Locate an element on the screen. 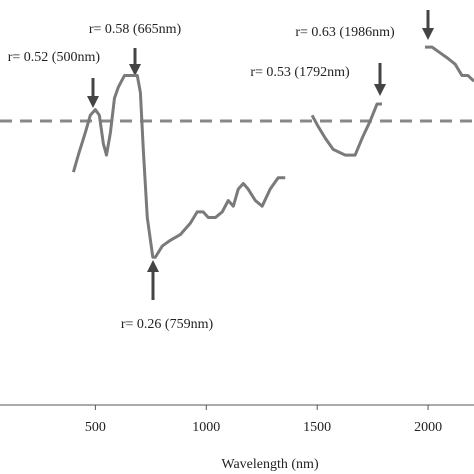  x-tick-label: 2000 is located at coordinates (428, 427).